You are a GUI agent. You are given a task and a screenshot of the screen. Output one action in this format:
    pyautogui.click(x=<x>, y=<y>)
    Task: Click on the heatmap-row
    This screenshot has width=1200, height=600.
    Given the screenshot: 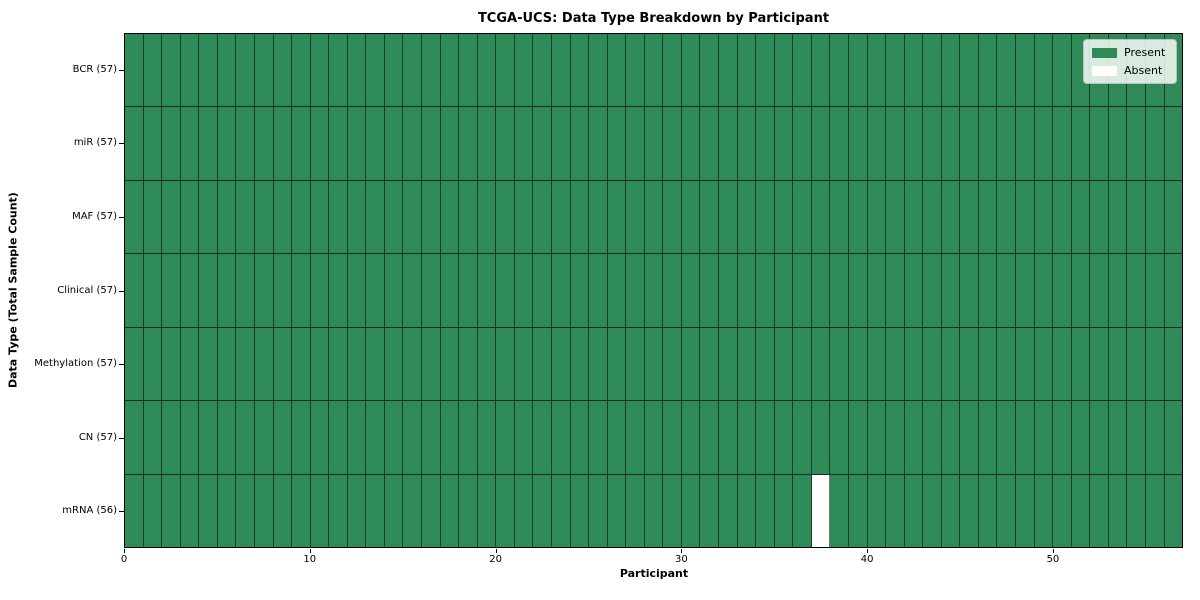 What is the action you would take?
    pyautogui.click(x=654, y=510)
    